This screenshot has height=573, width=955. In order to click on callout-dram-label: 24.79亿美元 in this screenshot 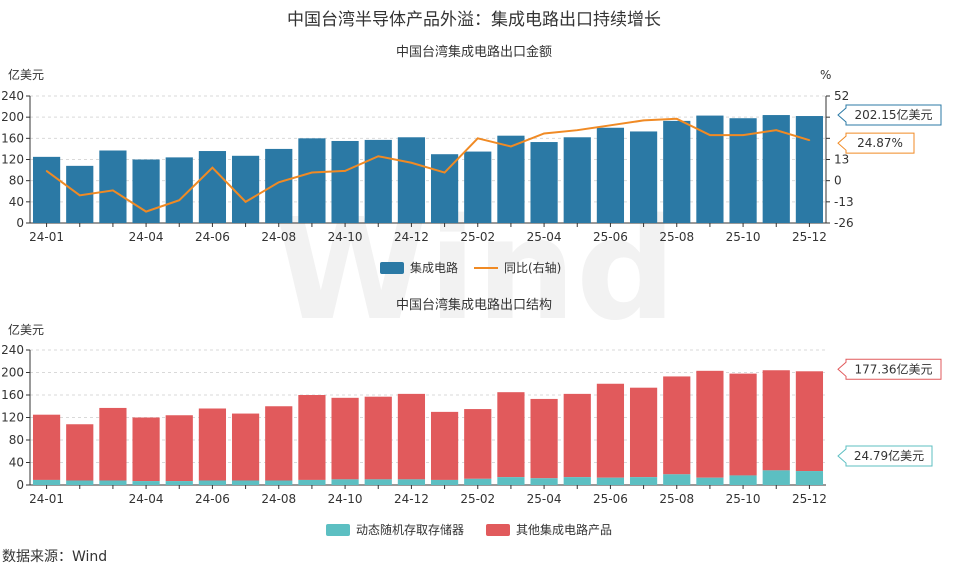, I will do `click(889, 455)`.